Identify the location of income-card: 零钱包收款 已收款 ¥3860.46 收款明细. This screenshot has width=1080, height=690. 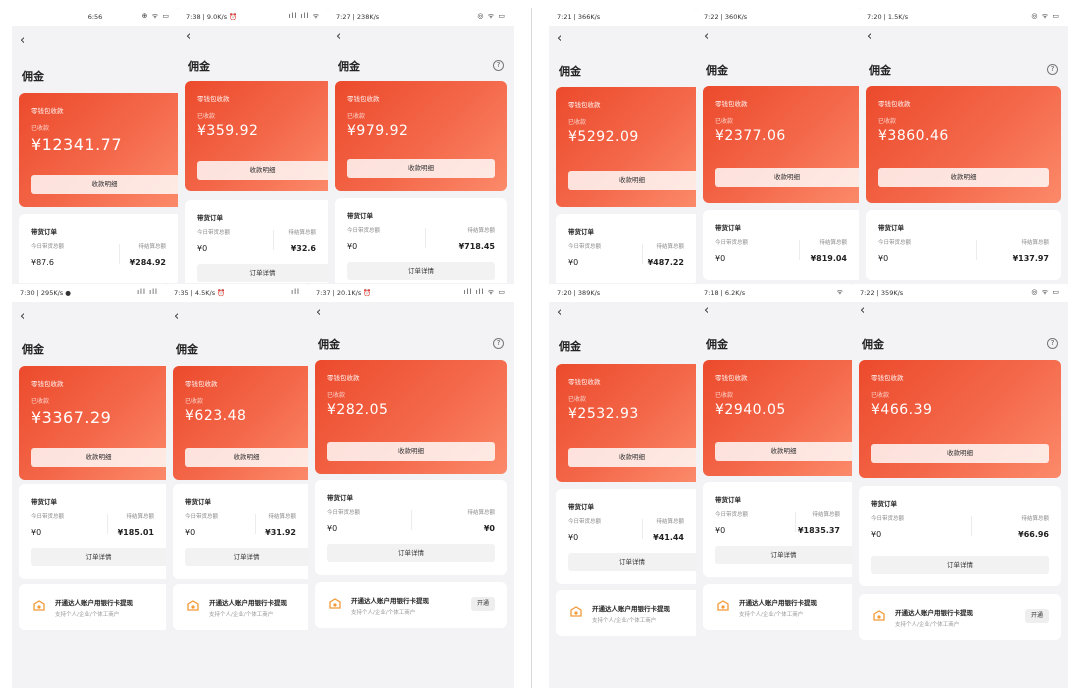
(963, 144).